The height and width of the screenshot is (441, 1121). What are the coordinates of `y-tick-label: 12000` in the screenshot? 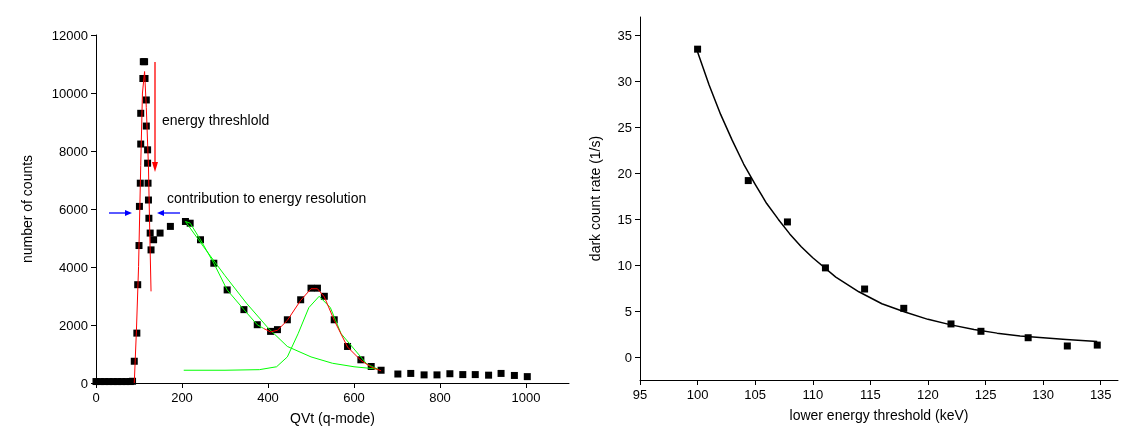 It's located at (69, 35).